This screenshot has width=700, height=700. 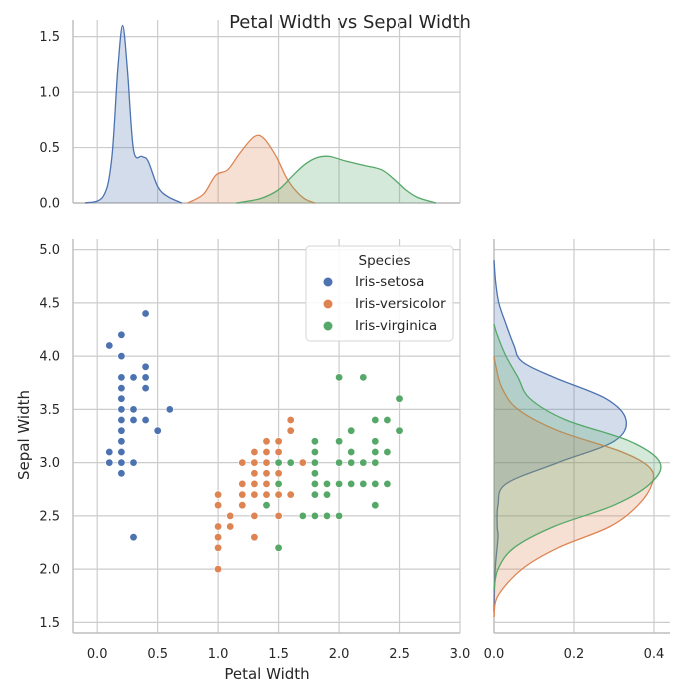 I want to click on legend-entry: Iris-versicolor, so click(x=400, y=304).